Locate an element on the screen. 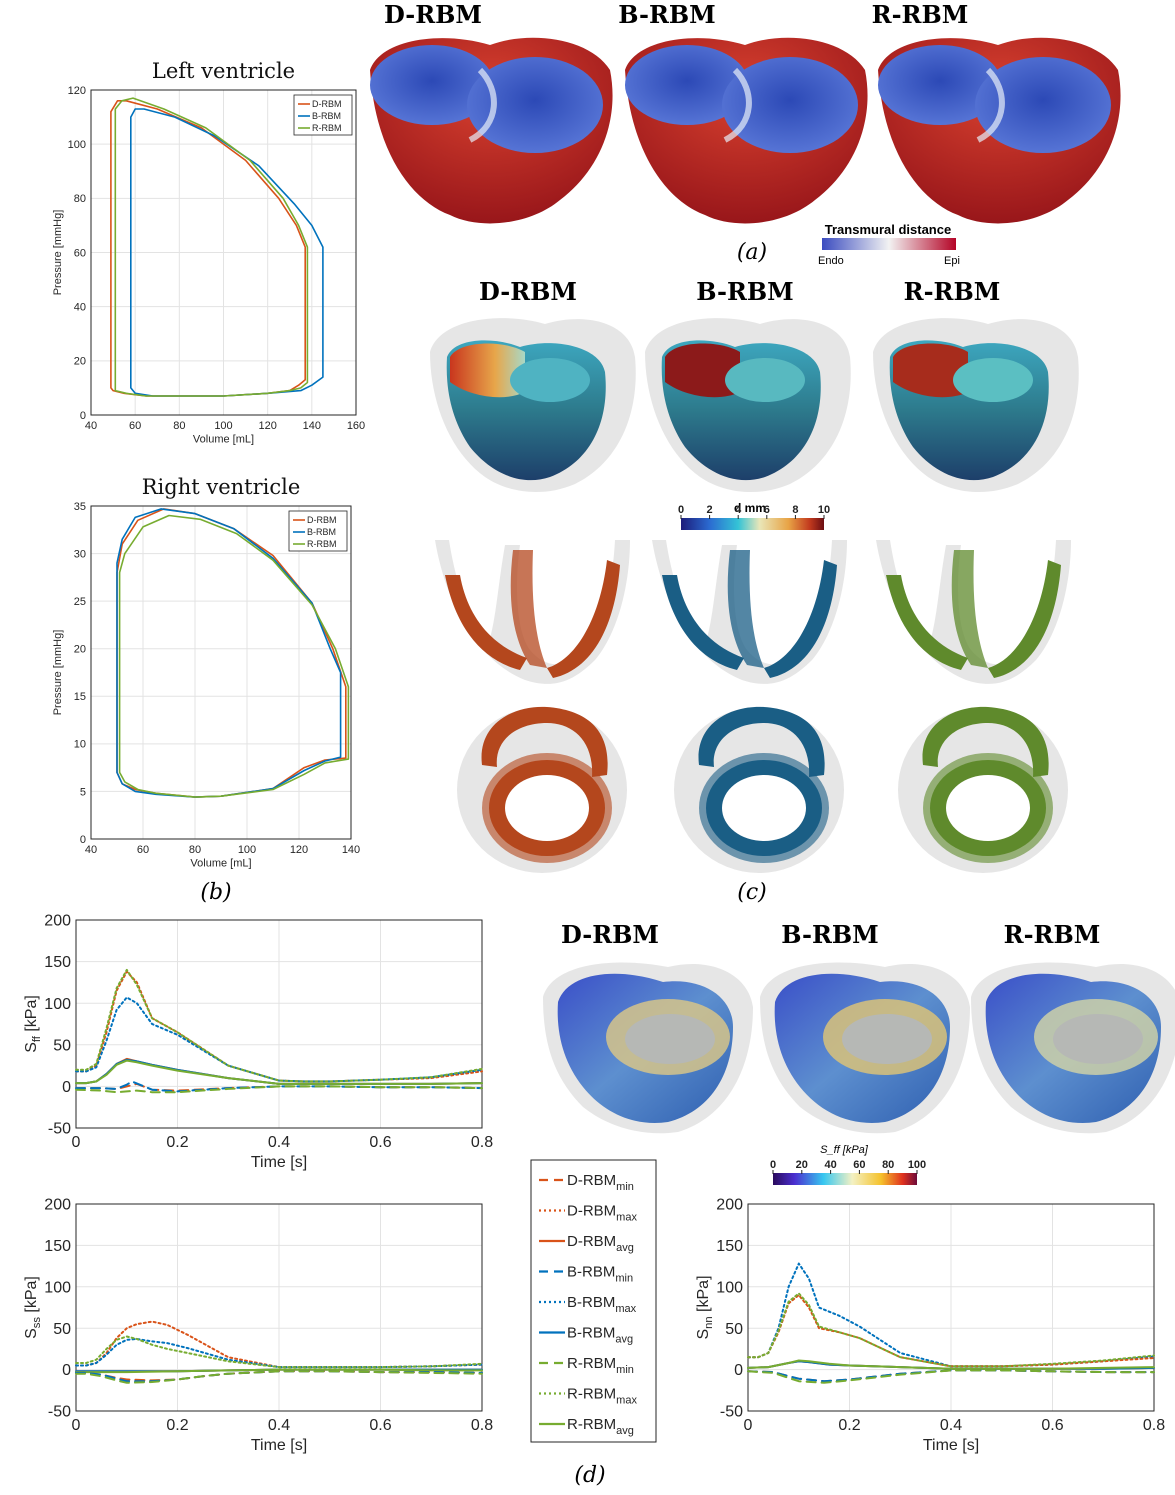 This screenshot has width=1175, height=1495. heart-mesh-d is located at coordinates (491, 130).